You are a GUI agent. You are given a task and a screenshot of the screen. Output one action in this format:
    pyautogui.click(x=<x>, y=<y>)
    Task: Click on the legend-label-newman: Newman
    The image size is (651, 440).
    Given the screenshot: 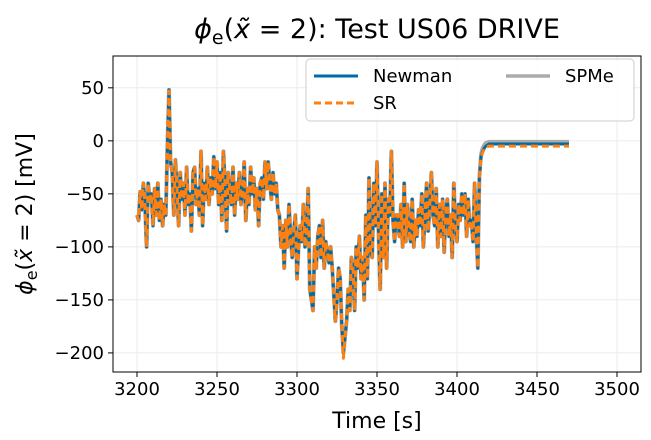 What is the action you would take?
    pyautogui.click(x=412, y=76)
    